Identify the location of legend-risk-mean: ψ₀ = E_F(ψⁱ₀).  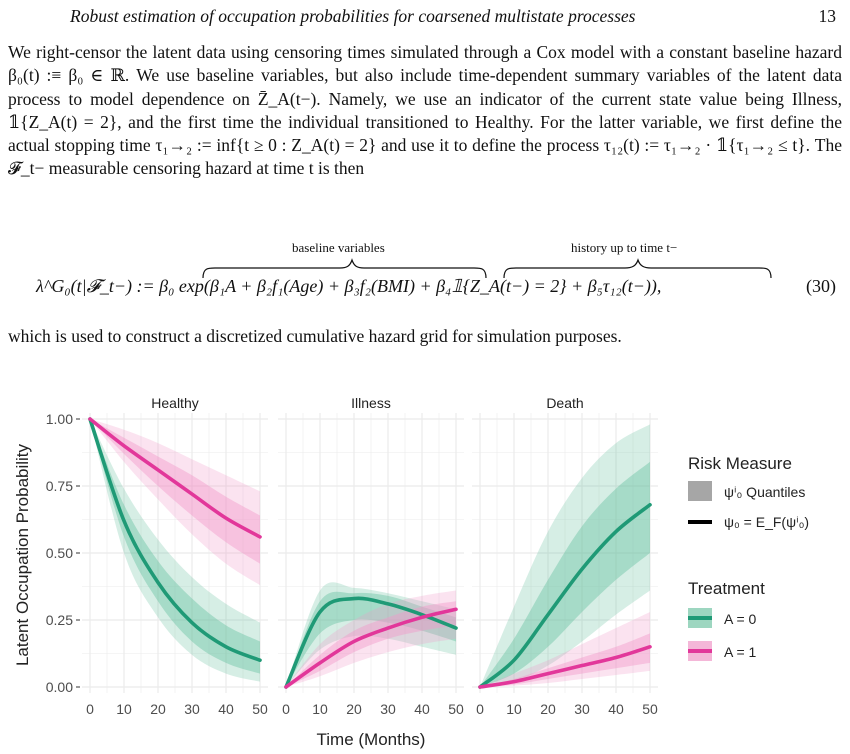
(766, 522).